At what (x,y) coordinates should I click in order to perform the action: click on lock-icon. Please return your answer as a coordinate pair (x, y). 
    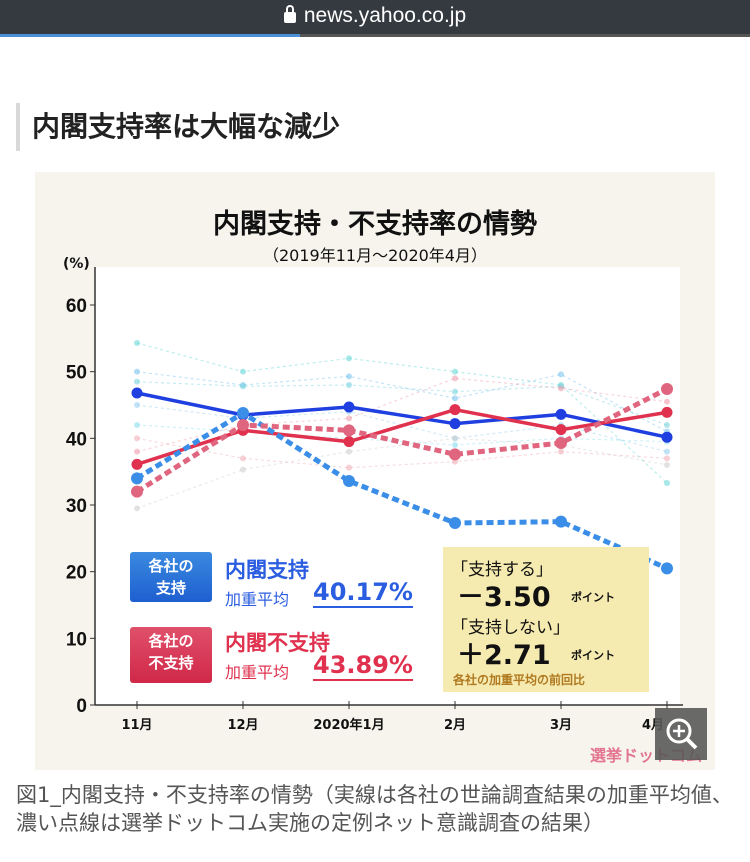
    Looking at the image, I should click on (289, 14).